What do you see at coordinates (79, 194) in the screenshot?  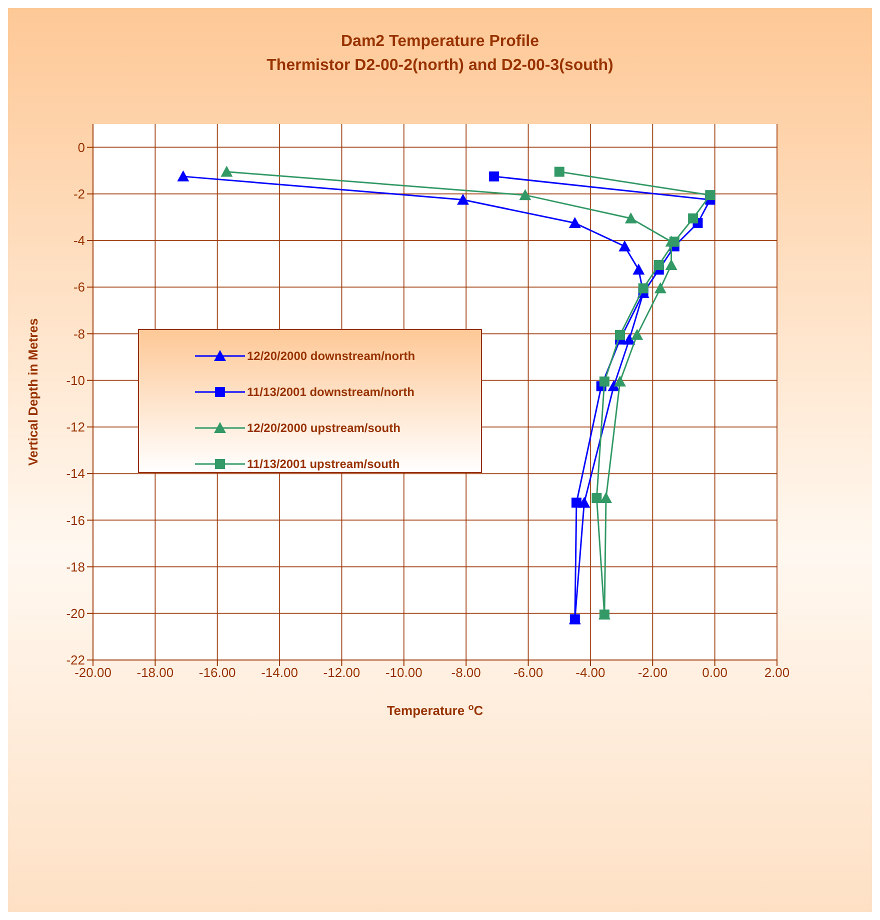 I see `y-tick-label: -2` at bounding box center [79, 194].